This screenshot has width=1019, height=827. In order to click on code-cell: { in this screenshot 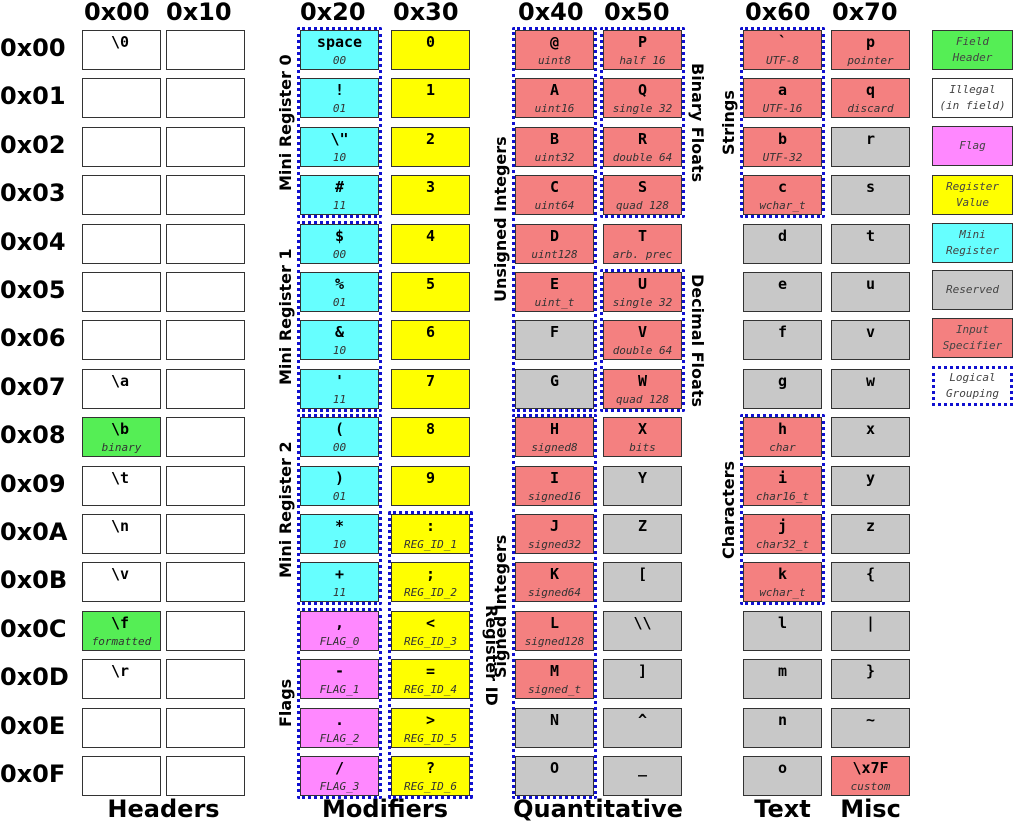, I will do `click(870, 582)`.